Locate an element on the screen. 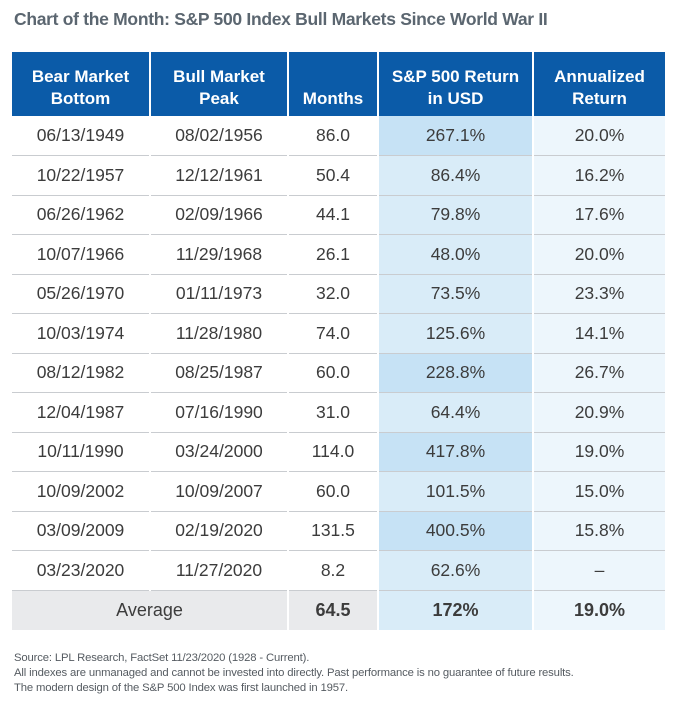 This screenshot has width=675, height=718. annualized-cell: 15.8% is located at coordinates (598, 531).